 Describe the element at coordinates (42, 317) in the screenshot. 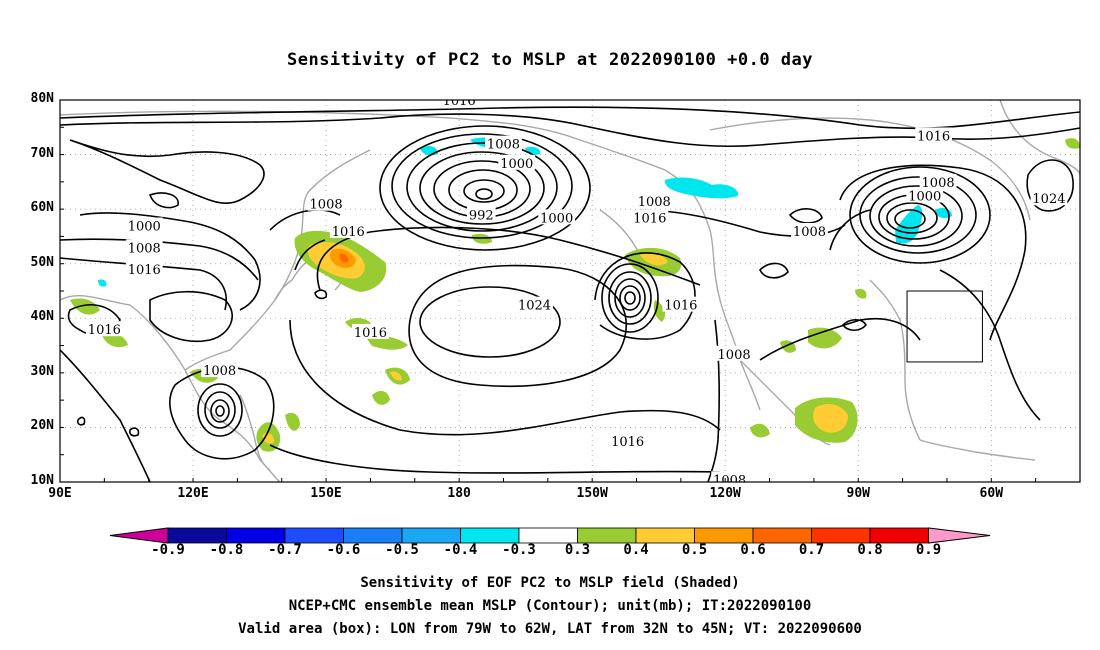

I see `lat-tick-label: 40N` at that location.